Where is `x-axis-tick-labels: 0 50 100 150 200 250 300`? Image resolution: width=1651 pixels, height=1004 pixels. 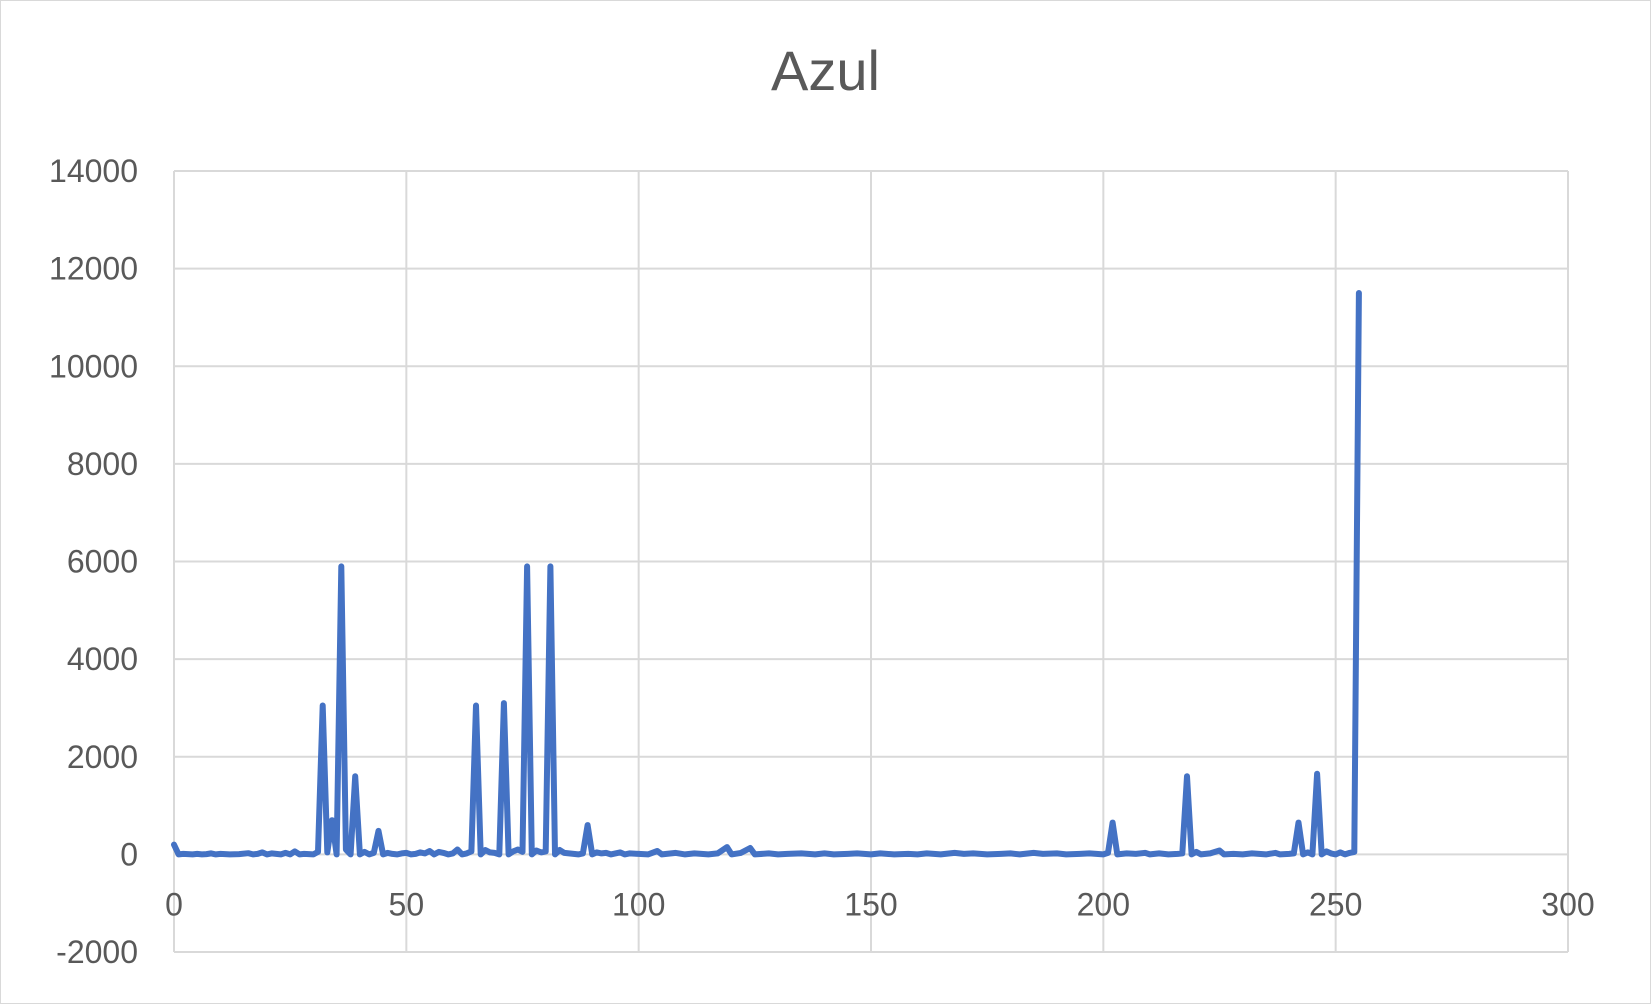 x-axis-tick-labels: 0 50 100 150 200 250 300 is located at coordinates (880, 904).